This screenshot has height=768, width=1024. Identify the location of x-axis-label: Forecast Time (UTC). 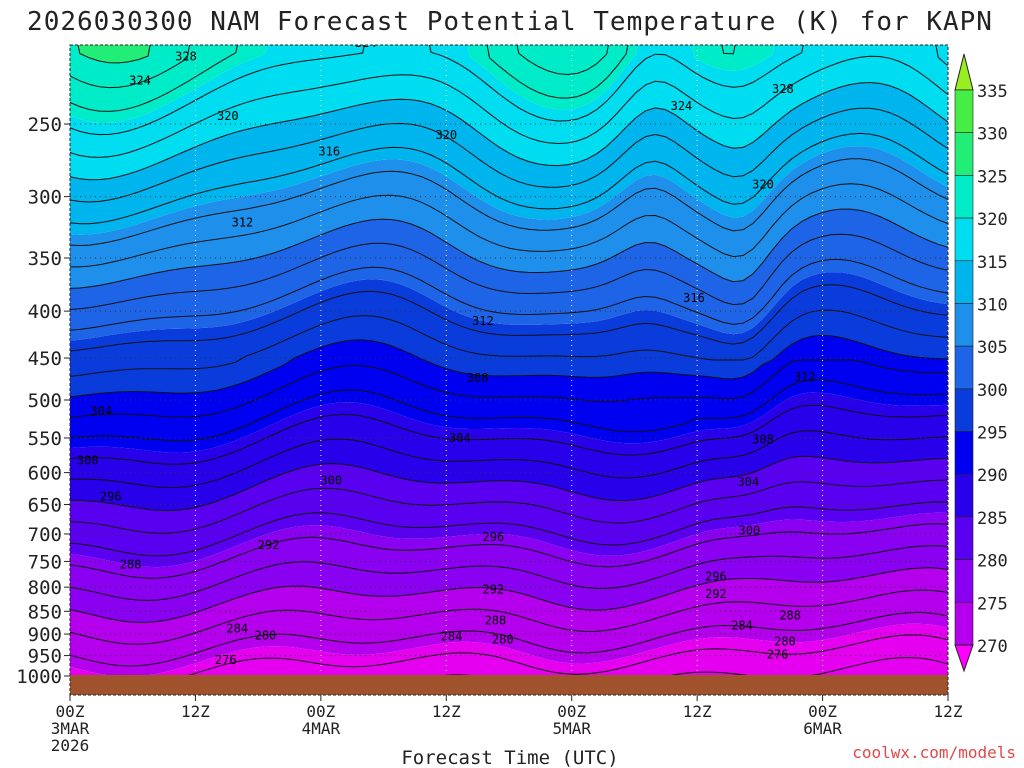
(509, 757).